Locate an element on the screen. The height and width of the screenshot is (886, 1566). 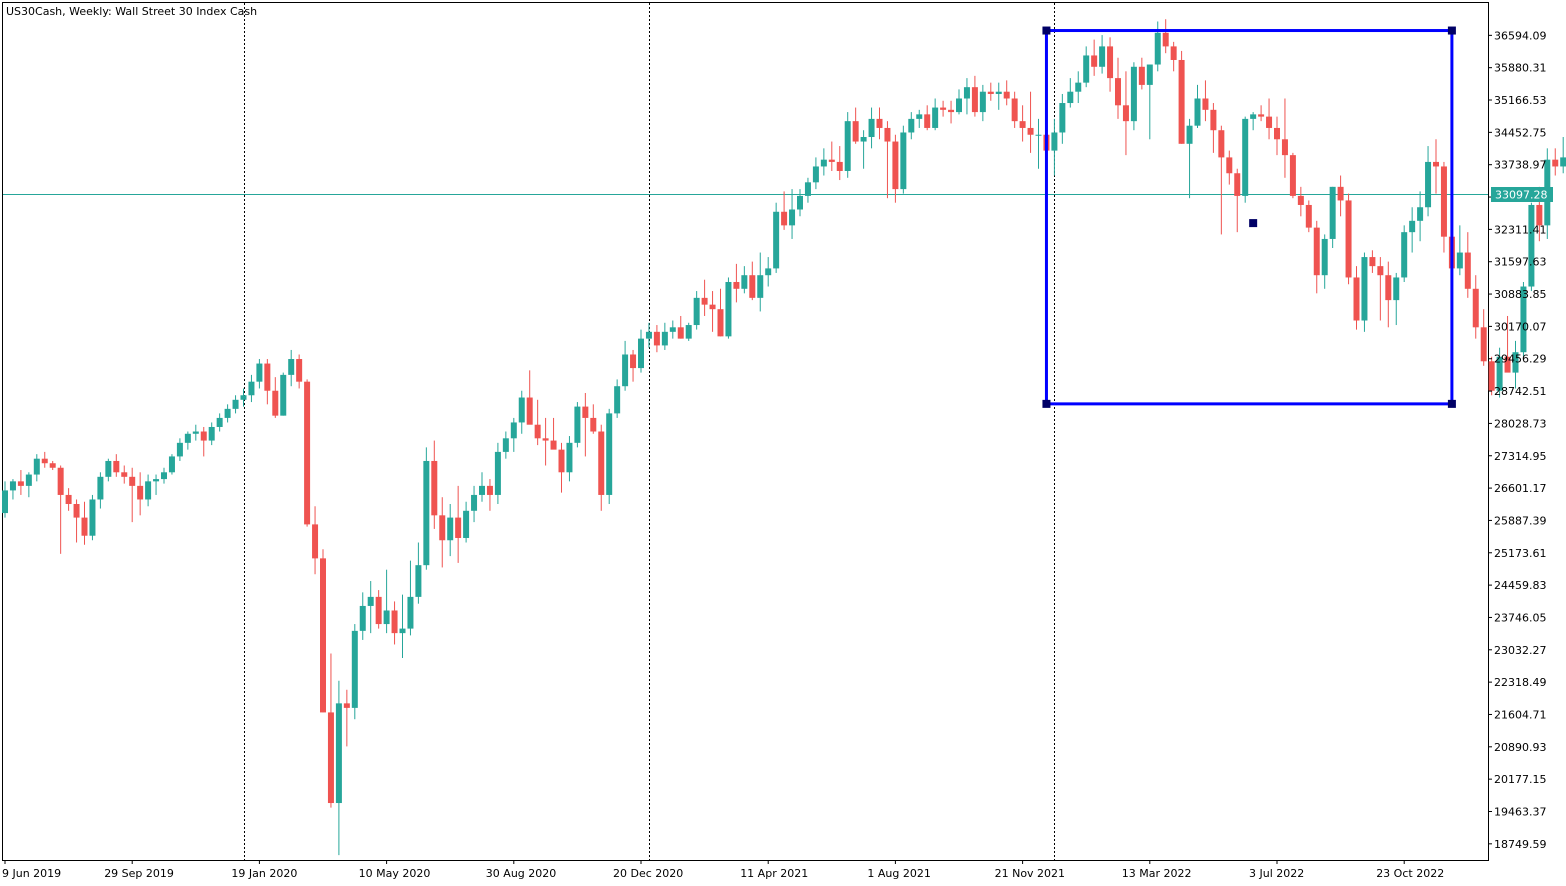
y-tick-label: 34452.75 is located at coordinates (1520, 132).